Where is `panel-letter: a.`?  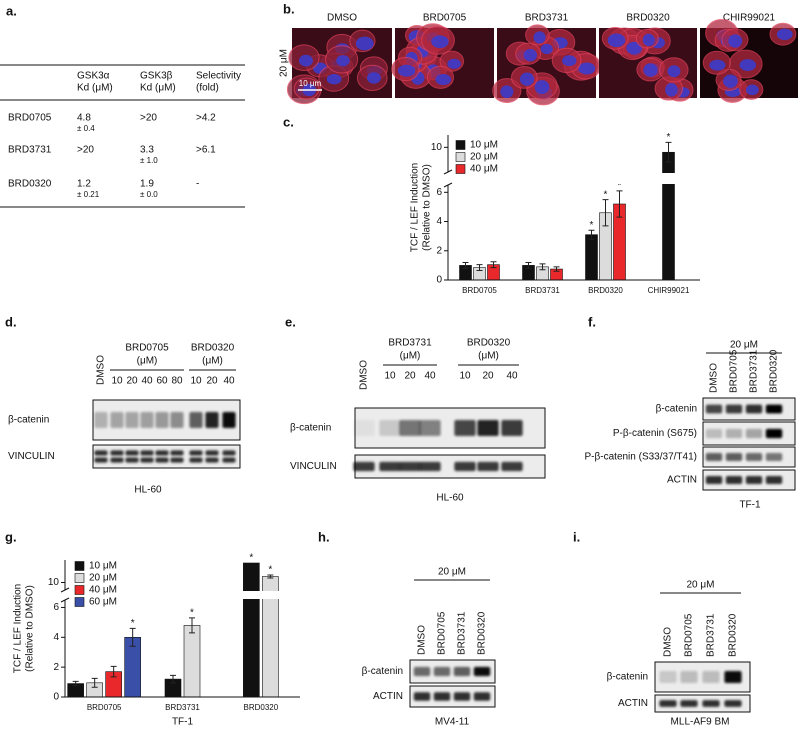
panel-letter: a. is located at coordinates (11, 10).